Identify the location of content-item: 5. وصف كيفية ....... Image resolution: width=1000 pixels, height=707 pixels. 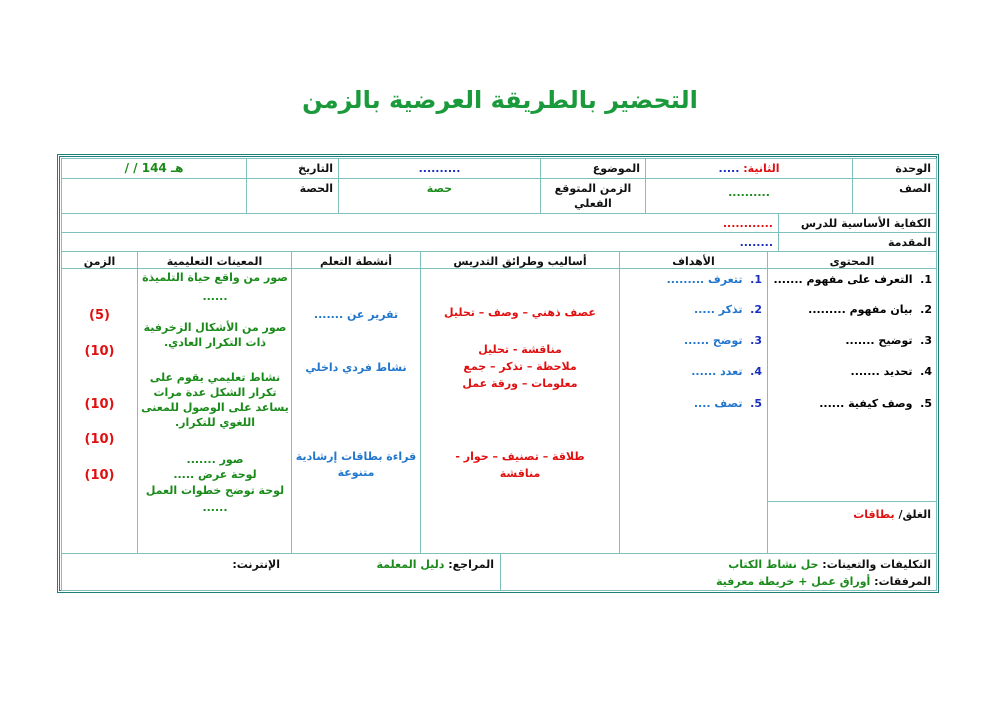
(875, 403).